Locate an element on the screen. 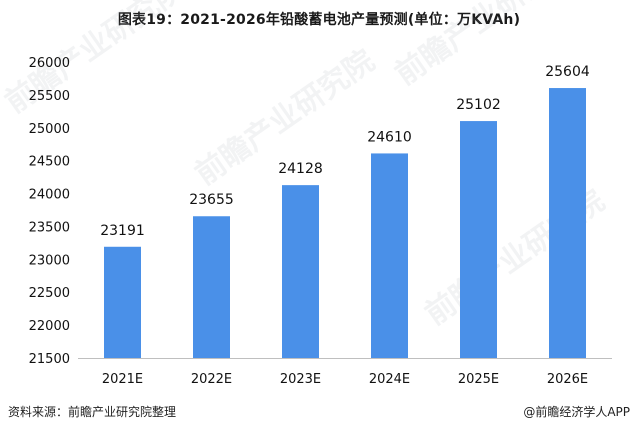  brand-note: @前瞻经济学人APP is located at coordinates (576, 411).